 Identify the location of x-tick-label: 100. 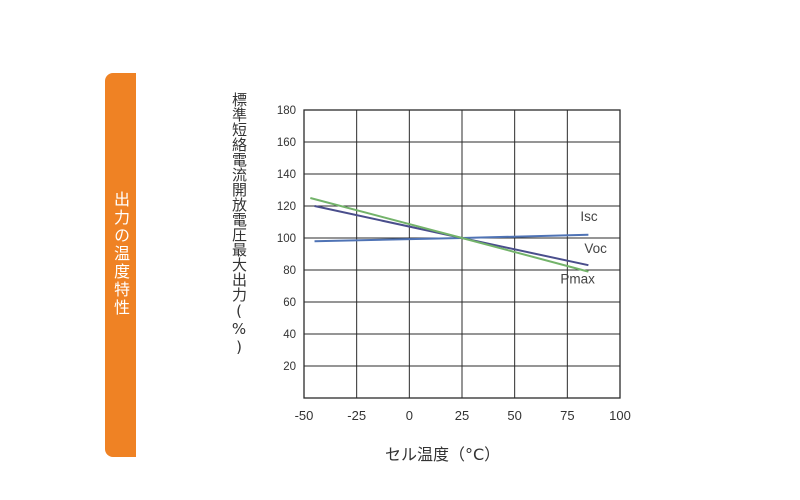
(620, 415).